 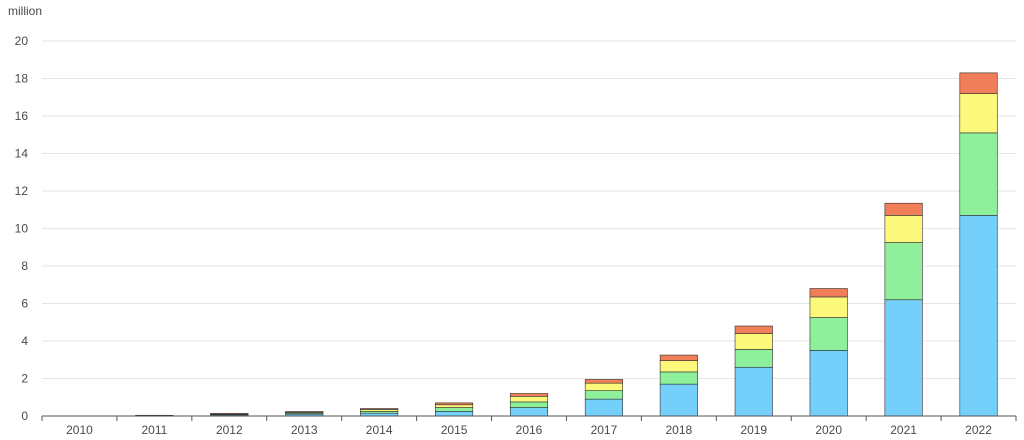 What do you see at coordinates (304, 430) in the screenshot?
I see `x-tick-label: 2013` at bounding box center [304, 430].